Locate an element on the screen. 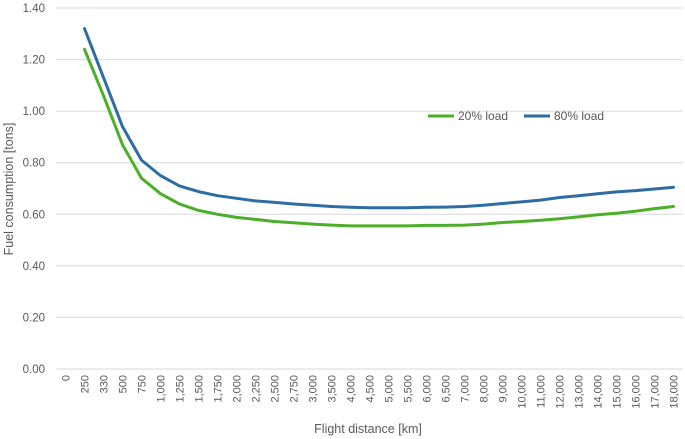 This screenshot has height=439, width=685. x-tick-label: 330 is located at coordinates (105, 384).